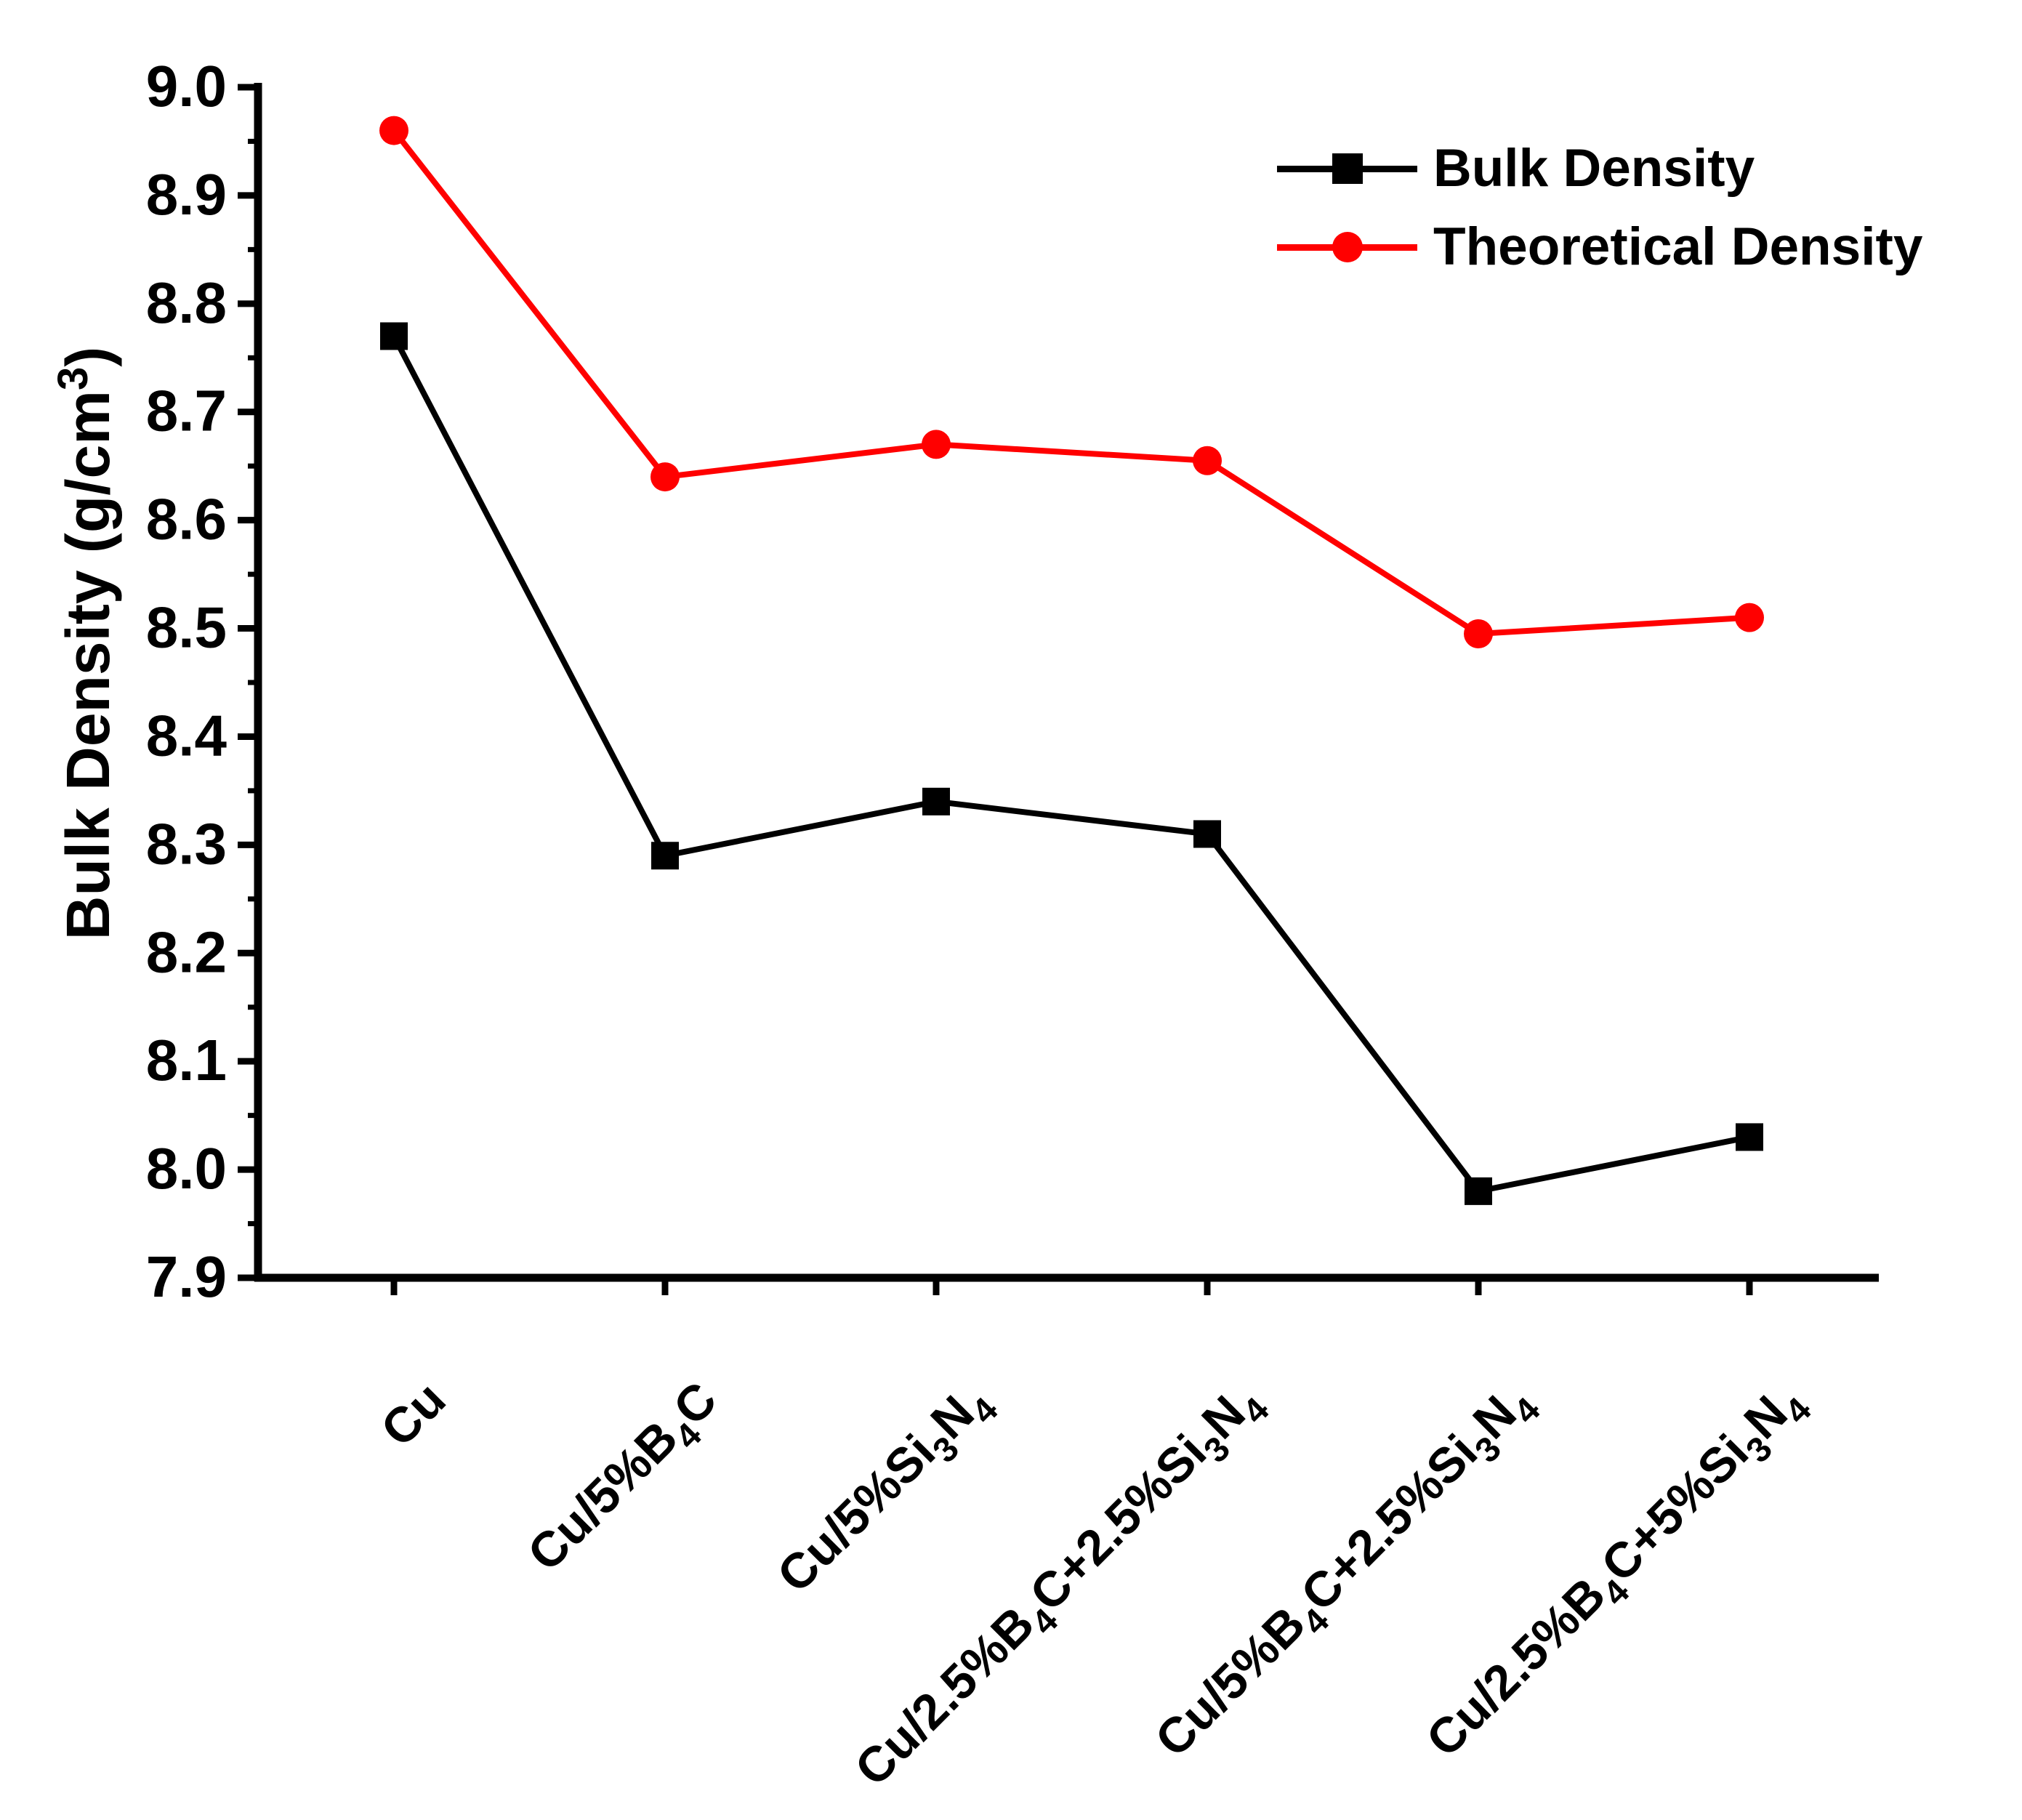 This screenshot has width=2022, height=1820. I want to click on x-category-label: Cu/5%B4C, so click(626, 1480).